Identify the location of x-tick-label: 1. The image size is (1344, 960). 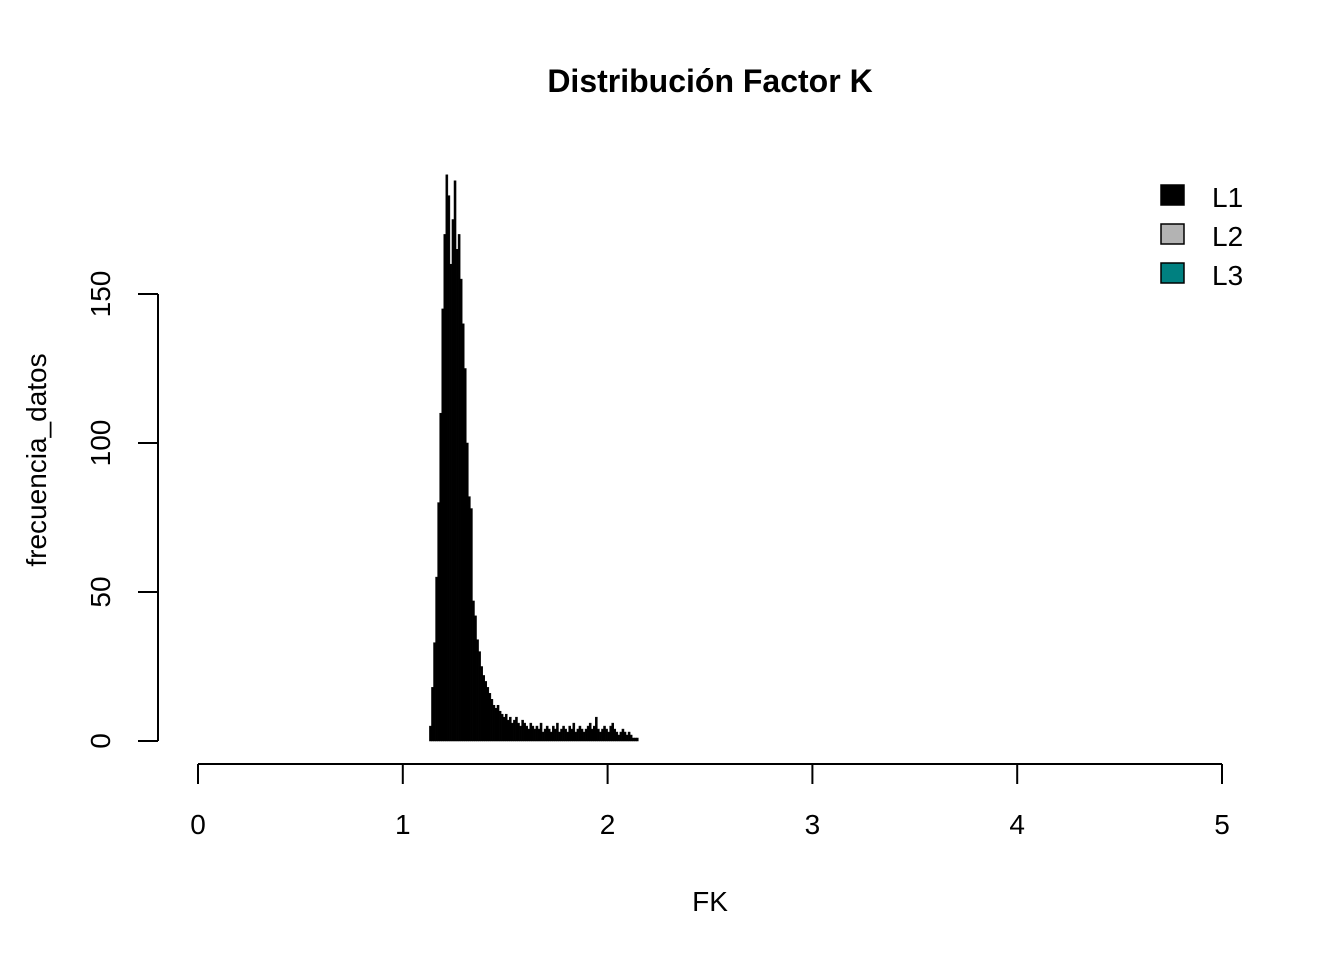
(403, 824).